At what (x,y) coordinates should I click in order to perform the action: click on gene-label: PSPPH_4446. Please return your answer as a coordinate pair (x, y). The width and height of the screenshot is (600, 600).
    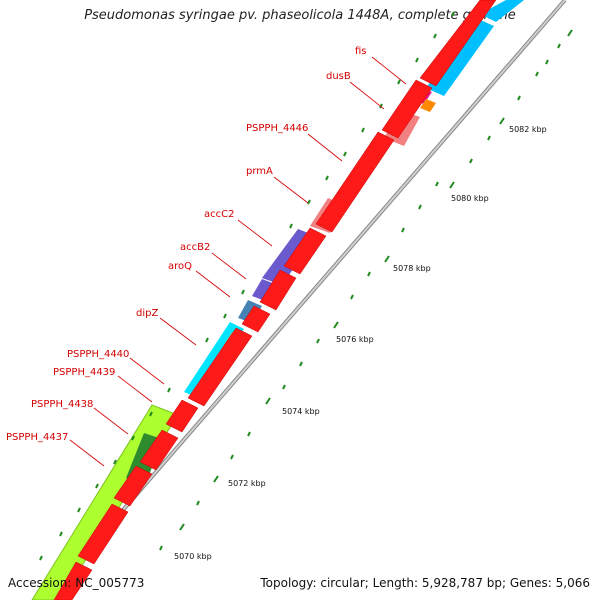
    Looking at the image, I should click on (277, 128).